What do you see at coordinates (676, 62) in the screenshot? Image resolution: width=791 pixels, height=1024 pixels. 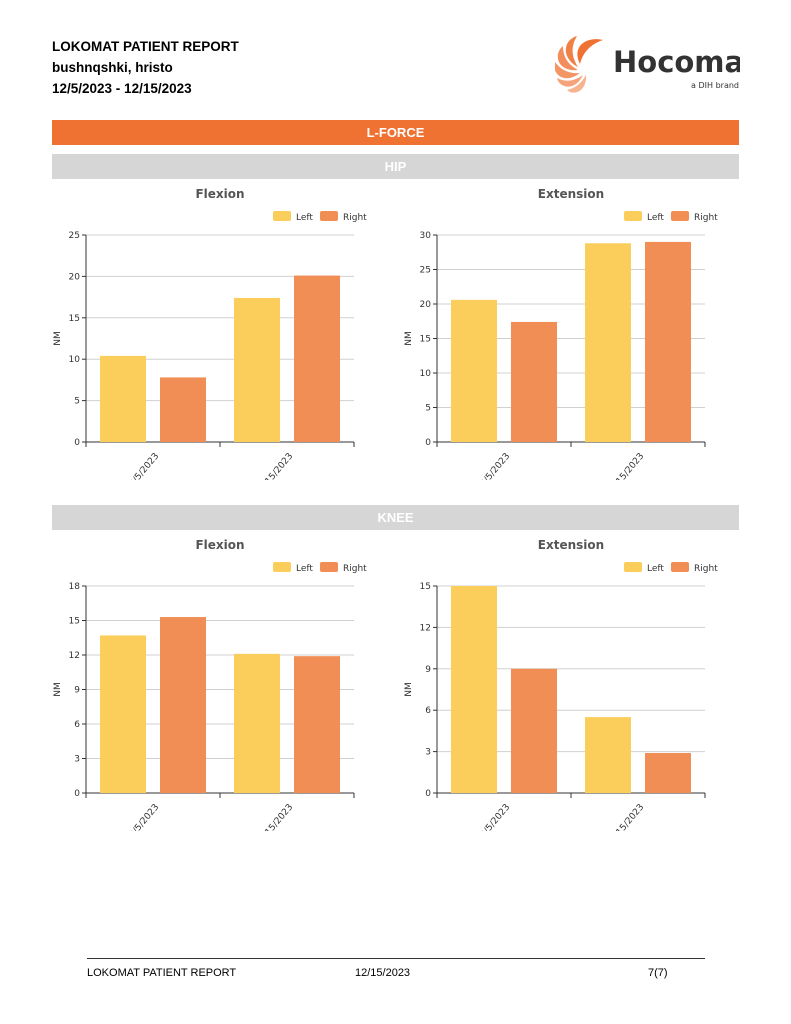 I see `logo-wordmark: Hocoma` at bounding box center [676, 62].